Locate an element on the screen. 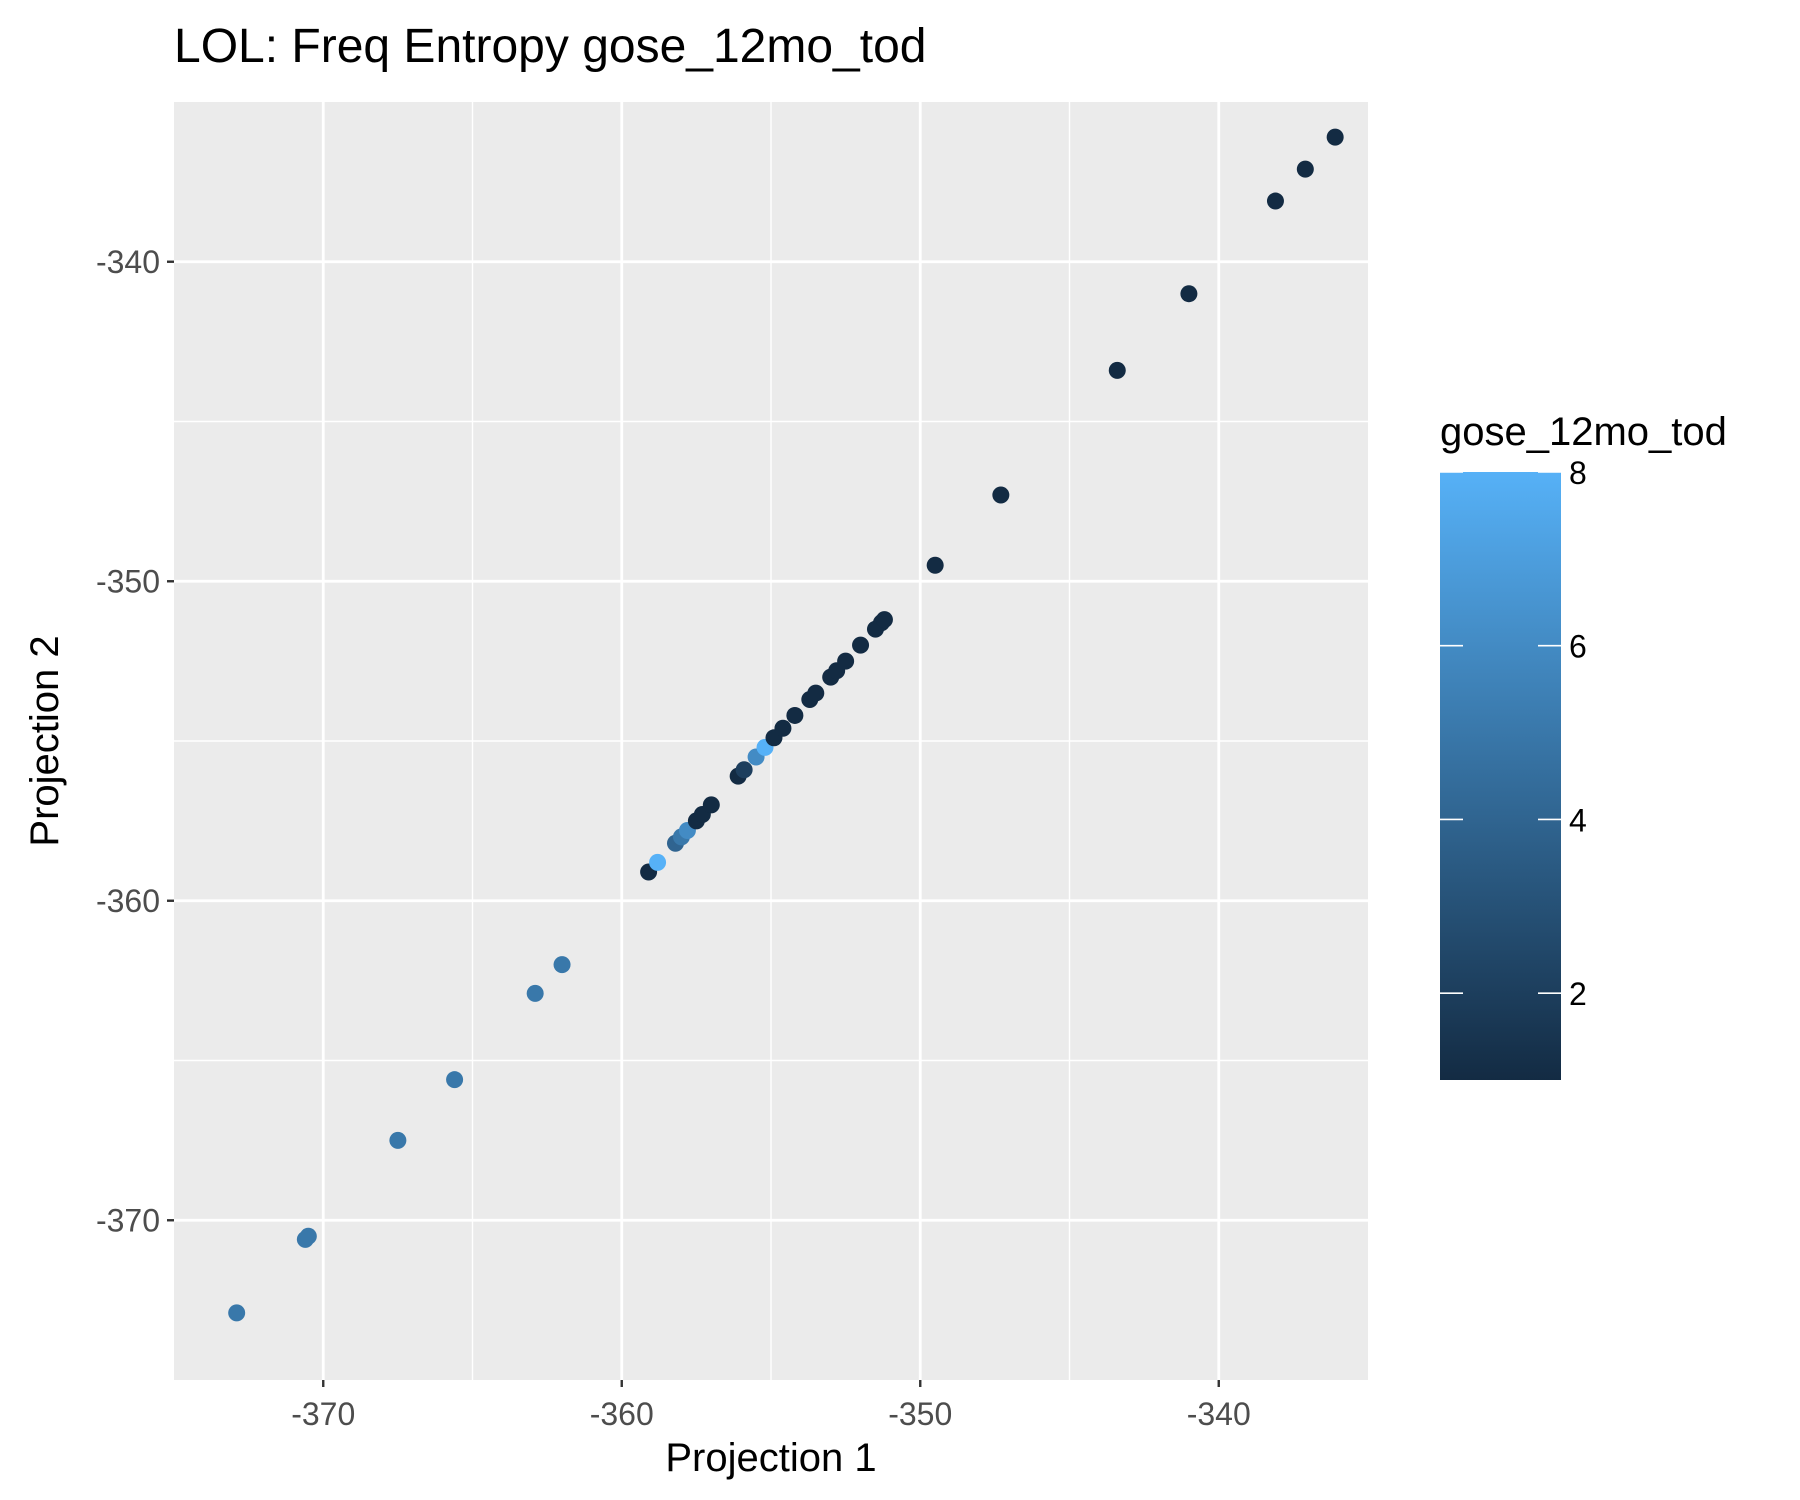 This screenshot has width=1800, height=1500. y-tick-label: -370 is located at coordinates (128, 1220).